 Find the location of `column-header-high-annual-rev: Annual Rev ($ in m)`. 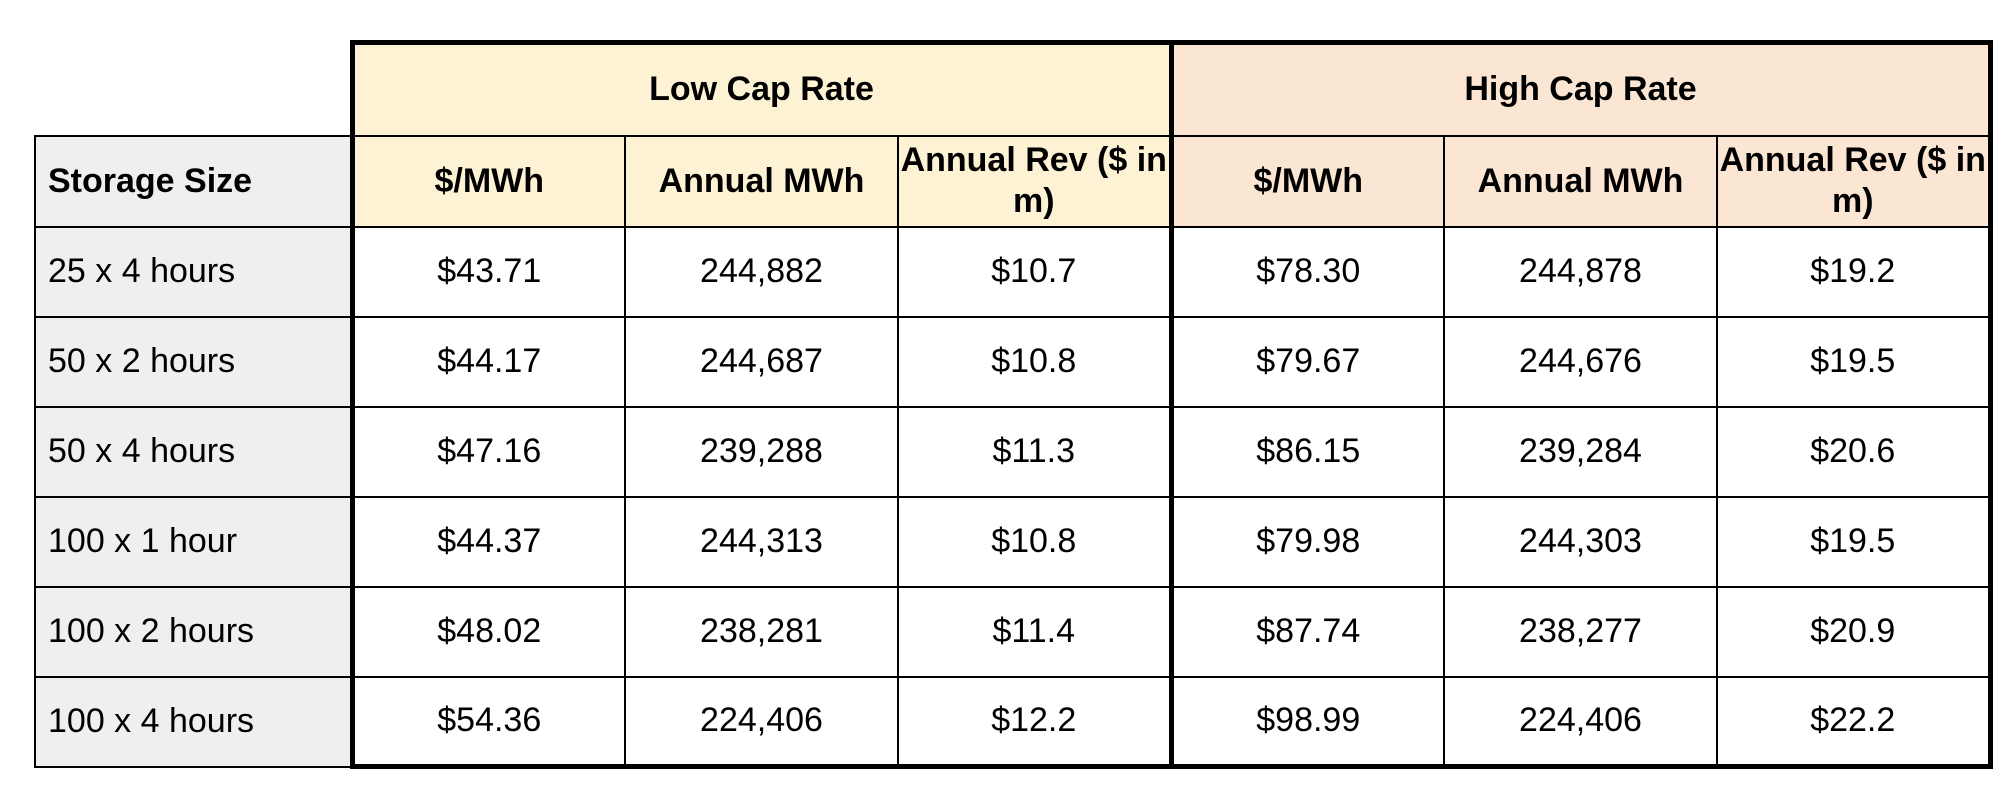

column-header-high-annual-rev: Annual Rev ($ in m) is located at coordinates (1854, 181).